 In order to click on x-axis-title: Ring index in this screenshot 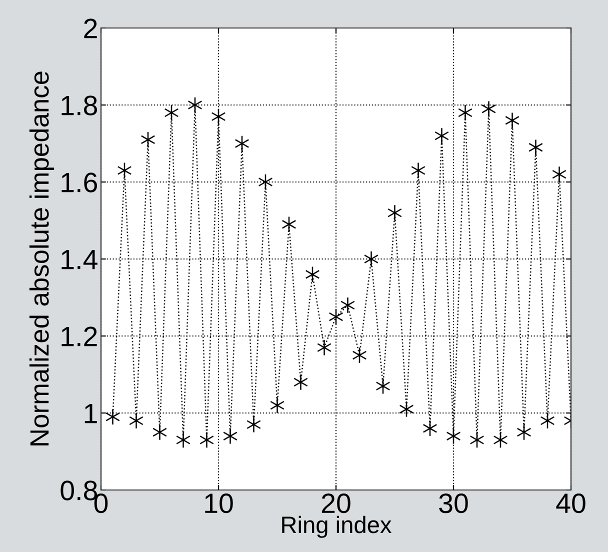, I will do `click(337, 527)`.